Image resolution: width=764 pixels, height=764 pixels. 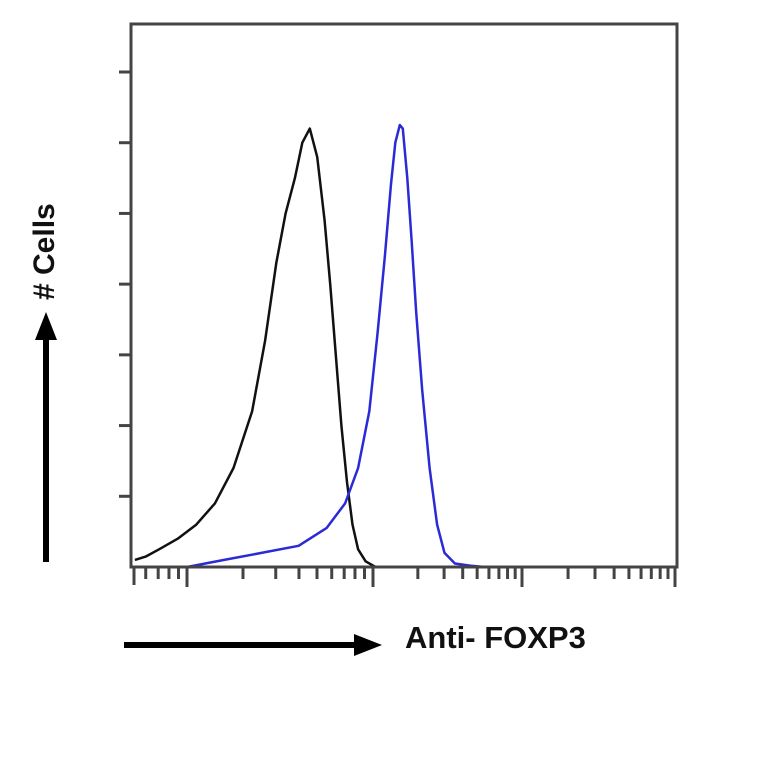 What do you see at coordinates (125, 284) in the screenshot?
I see `y-axis-ticks` at bounding box center [125, 284].